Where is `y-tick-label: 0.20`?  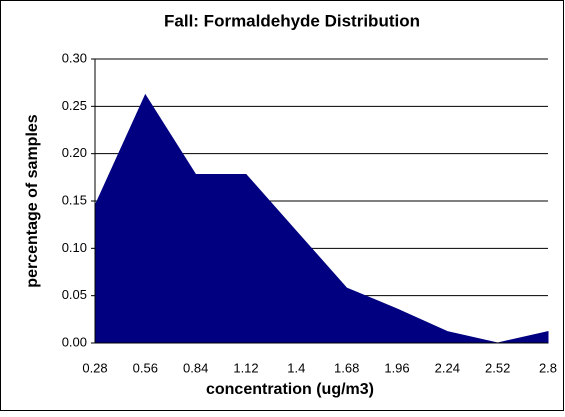 y-tick-label: 0.20 is located at coordinates (74, 152).